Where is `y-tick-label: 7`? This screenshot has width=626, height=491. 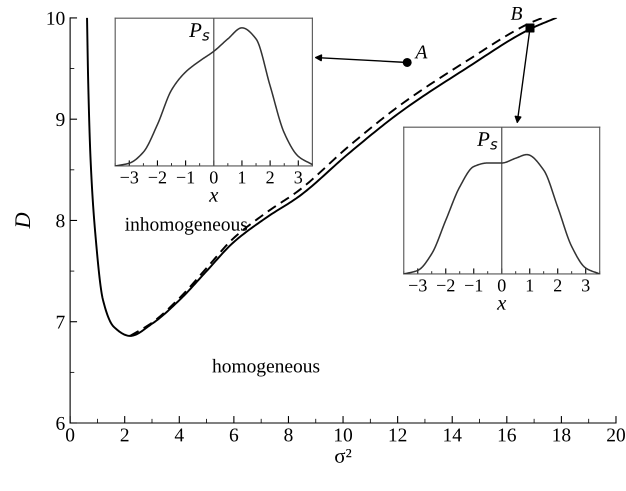
y-tick-label: 7 is located at coordinates (60, 322).